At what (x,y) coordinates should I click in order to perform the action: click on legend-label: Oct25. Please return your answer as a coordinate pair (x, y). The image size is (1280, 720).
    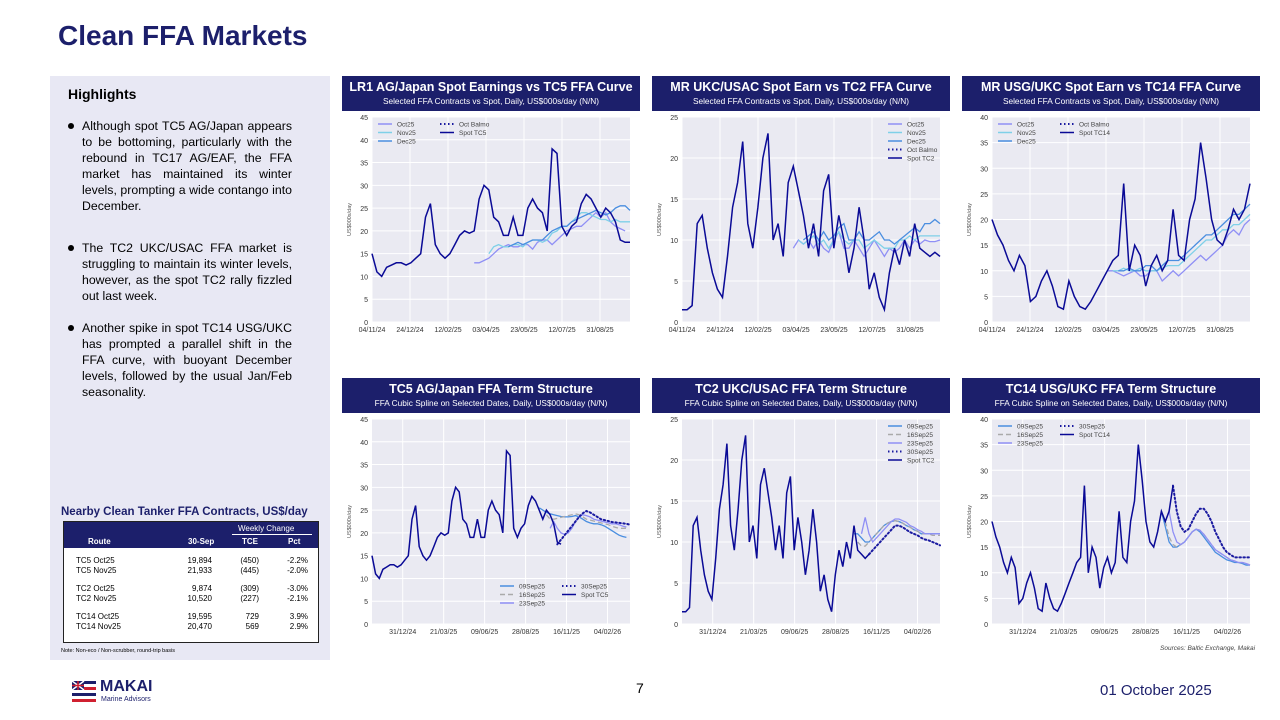
    Looking at the image, I should click on (1026, 125).